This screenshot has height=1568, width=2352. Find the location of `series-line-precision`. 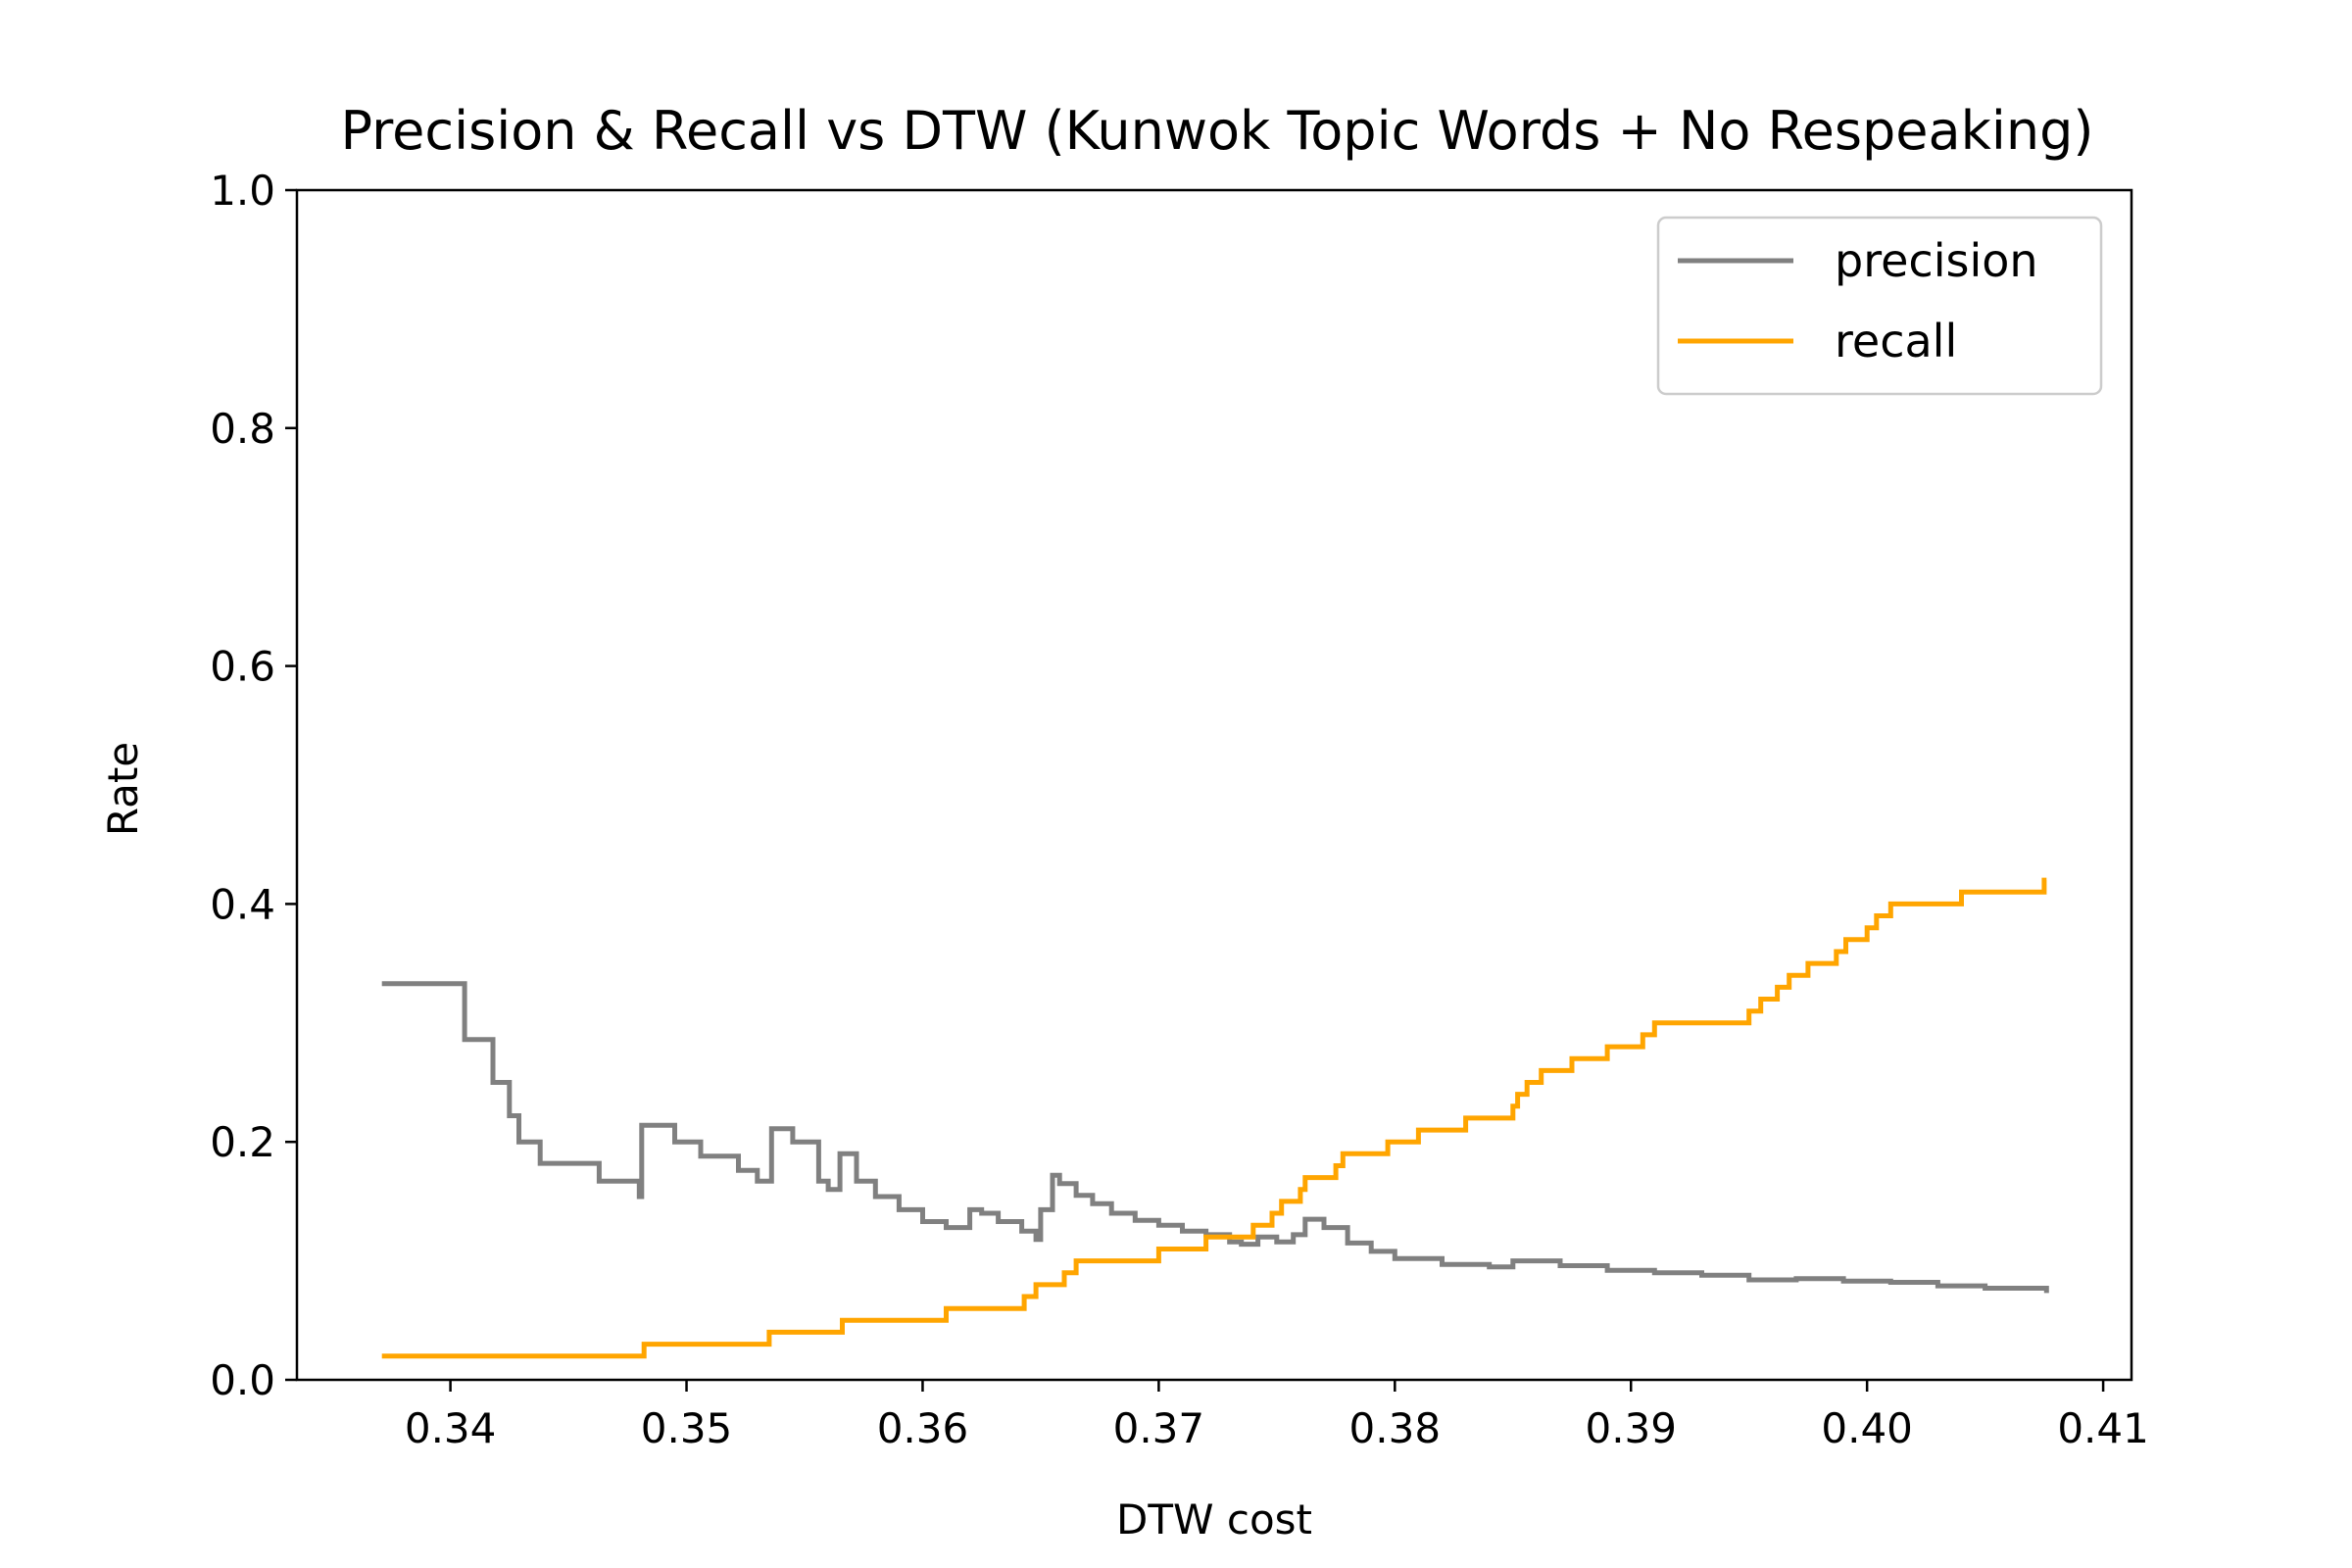

series-line-precision is located at coordinates (1215, 1137).